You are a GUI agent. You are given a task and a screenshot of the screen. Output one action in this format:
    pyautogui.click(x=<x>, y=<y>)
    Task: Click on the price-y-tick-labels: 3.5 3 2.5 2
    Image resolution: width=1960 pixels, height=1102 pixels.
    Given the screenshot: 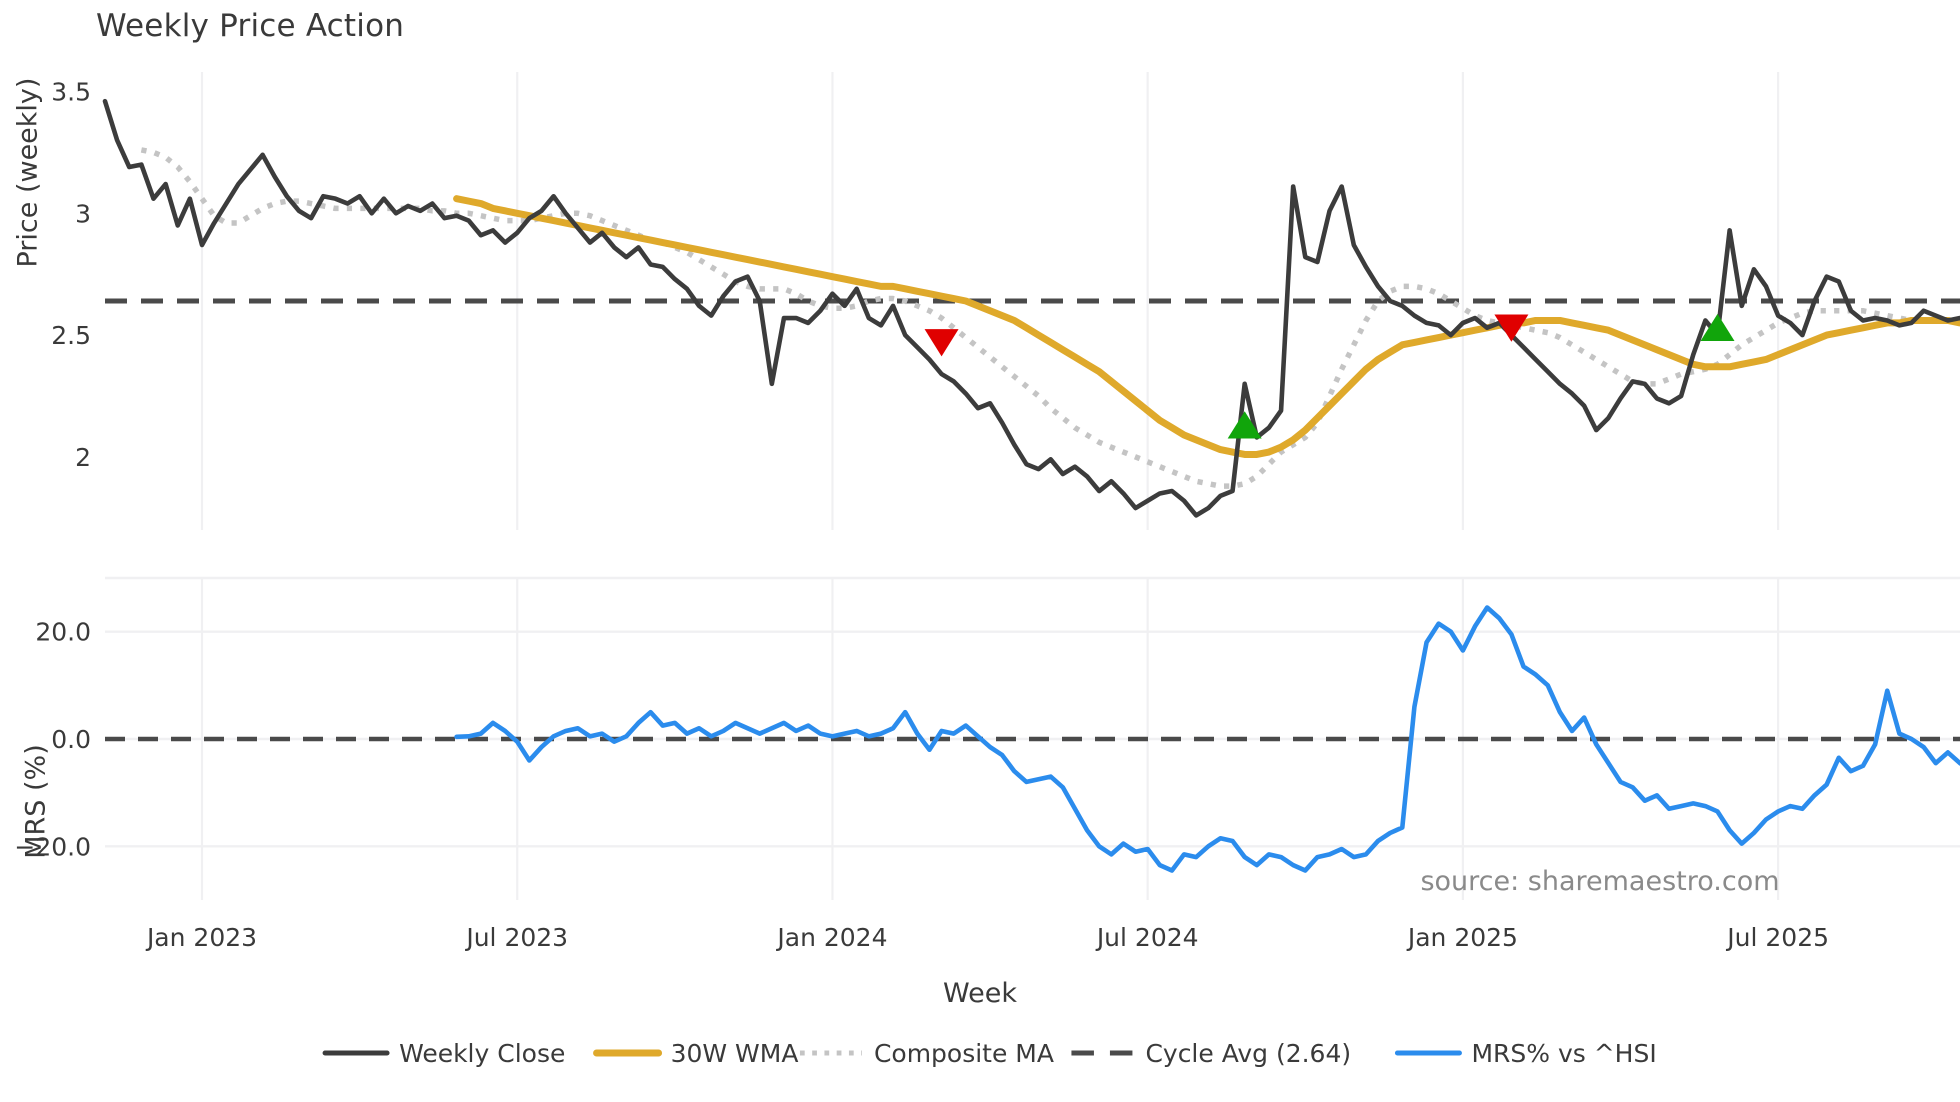 What is the action you would take?
    pyautogui.click(x=71, y=274)
    